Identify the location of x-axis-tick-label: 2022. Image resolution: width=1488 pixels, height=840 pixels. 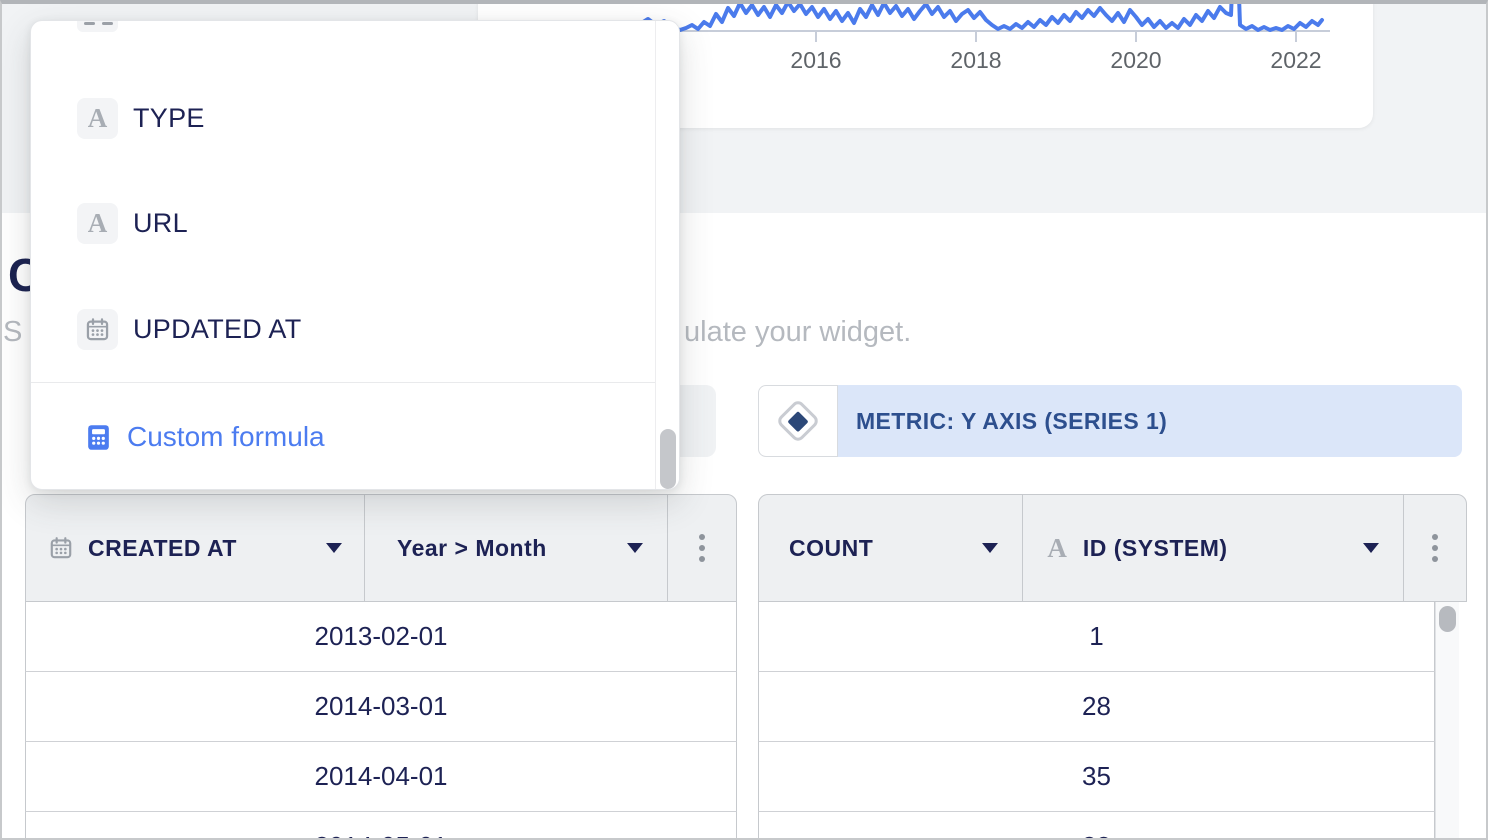
(1296, 60).